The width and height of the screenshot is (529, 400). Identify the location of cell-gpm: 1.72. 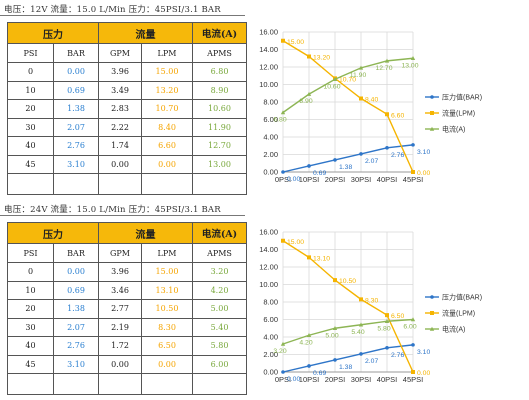
(120, 346).